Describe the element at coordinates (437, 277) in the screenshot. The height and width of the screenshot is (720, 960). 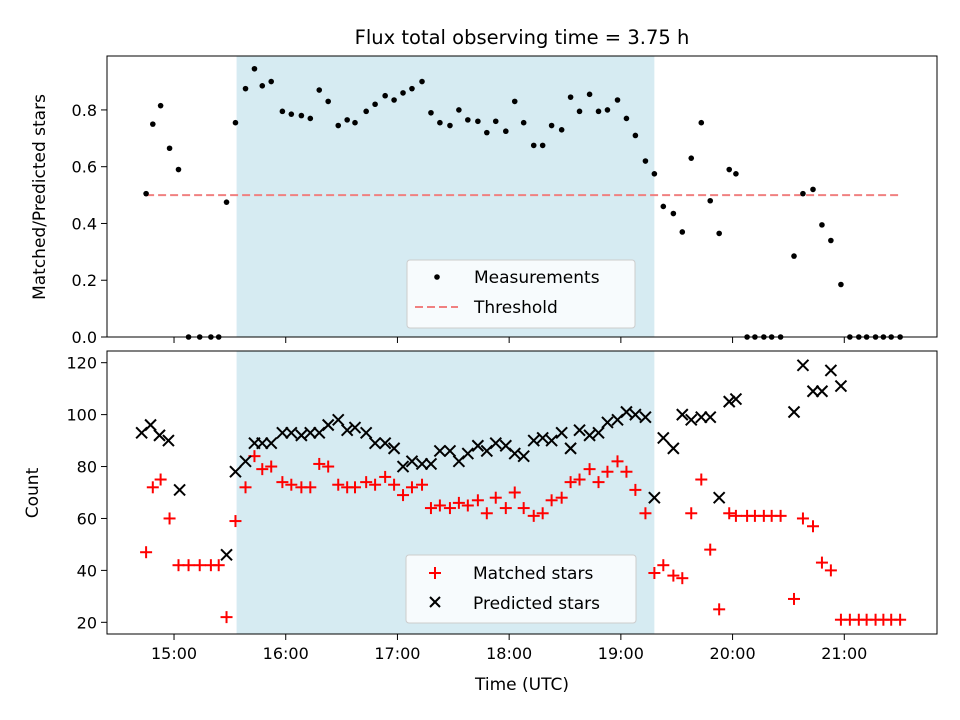
I see `legend-measurements-marker` at that location.